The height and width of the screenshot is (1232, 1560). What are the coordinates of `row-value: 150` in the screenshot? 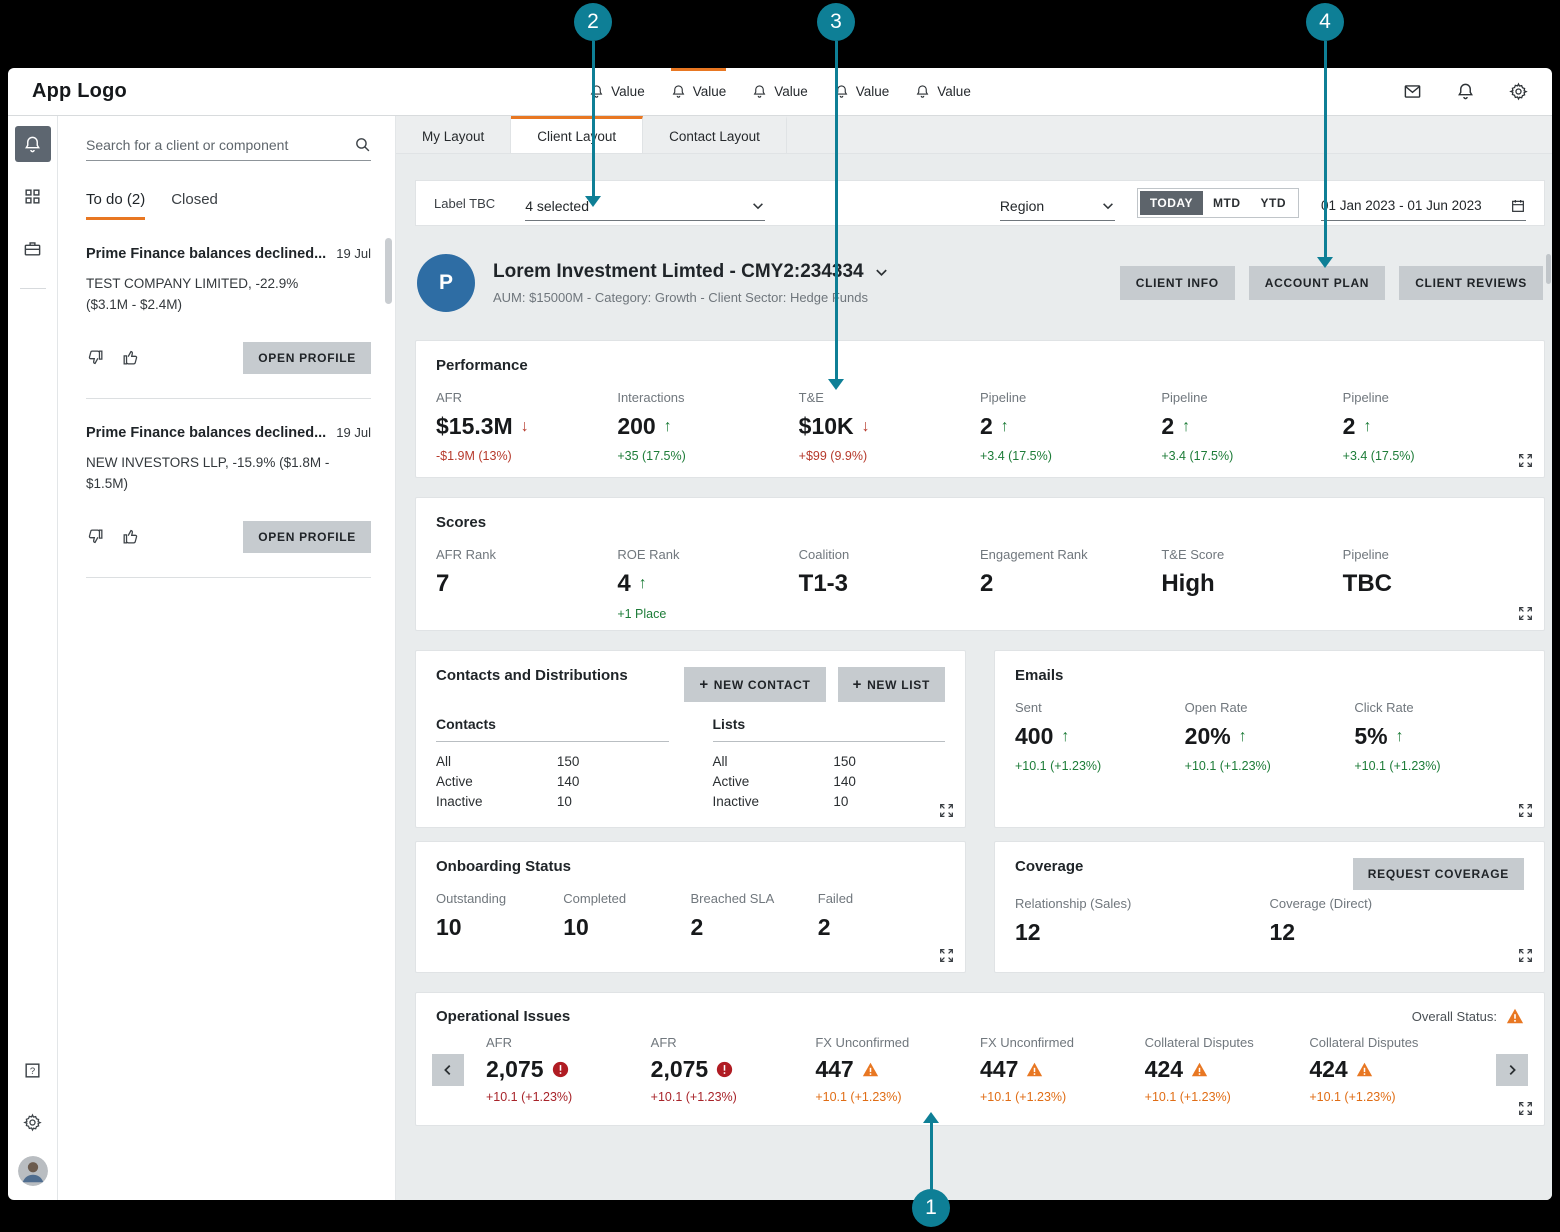 It's located at (844, 761).